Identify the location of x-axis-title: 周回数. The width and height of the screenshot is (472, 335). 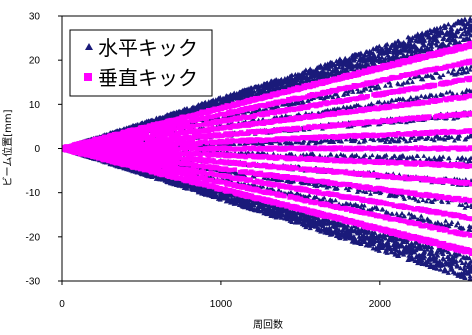
(268, 324).